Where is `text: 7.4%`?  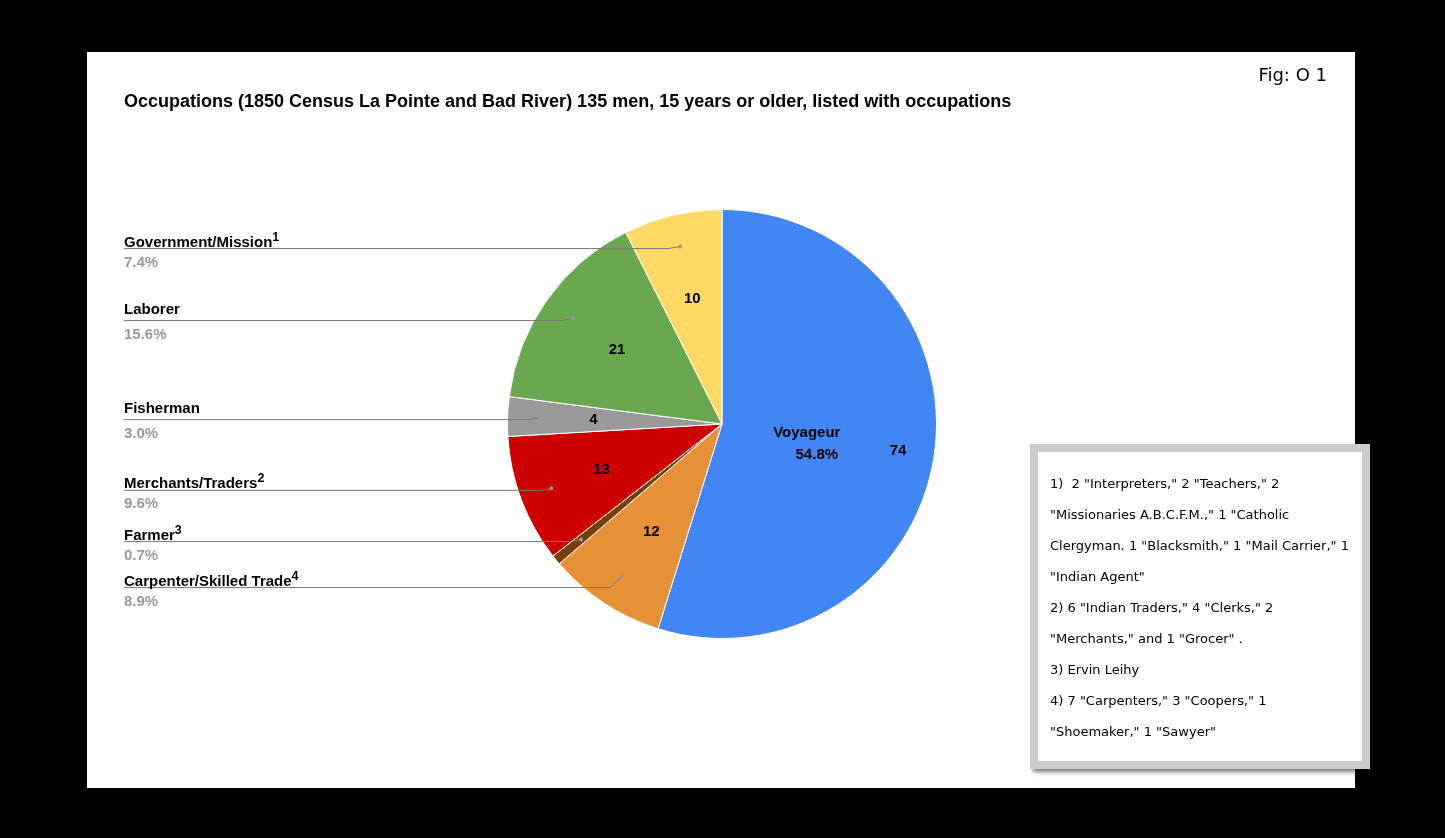 text: 7.4% is located at coordinates (141, 261).